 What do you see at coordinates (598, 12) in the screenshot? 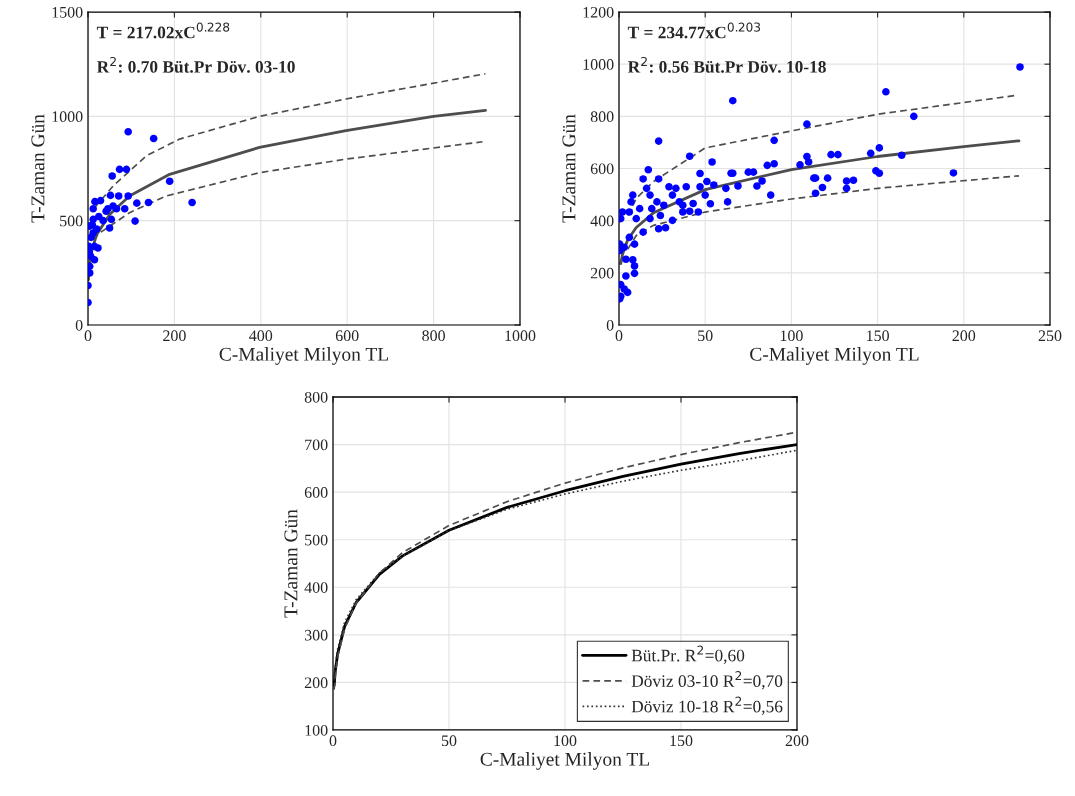
I see `y-tick-label: 1200` at bounding box center [598, 12].